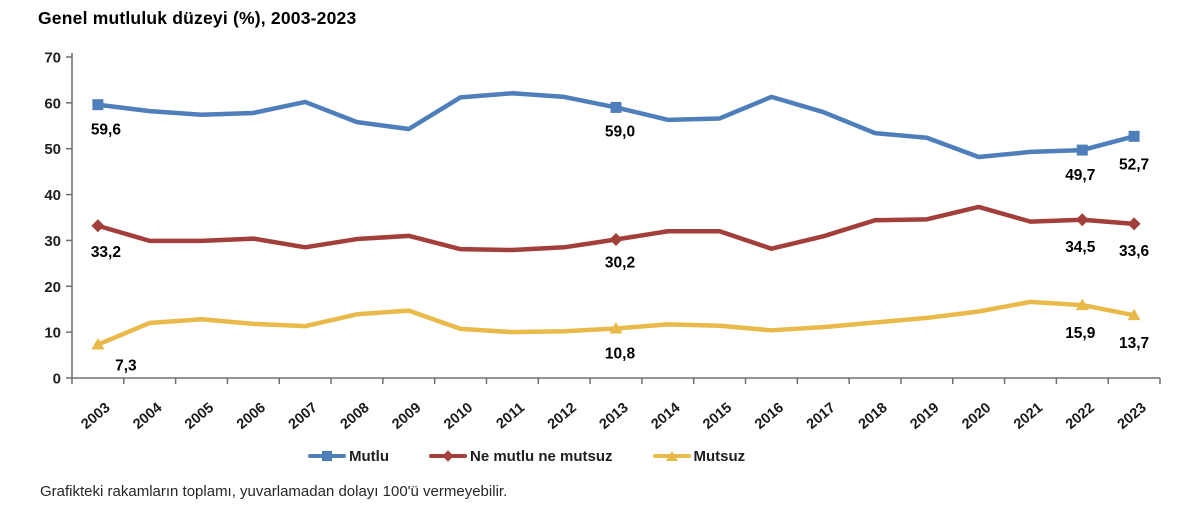 The image size is (1200, 515). What do you see at coordinates (57, 379) in the screenshot?
I see `y-tick-label: 0` at bounding box center [57, 379].